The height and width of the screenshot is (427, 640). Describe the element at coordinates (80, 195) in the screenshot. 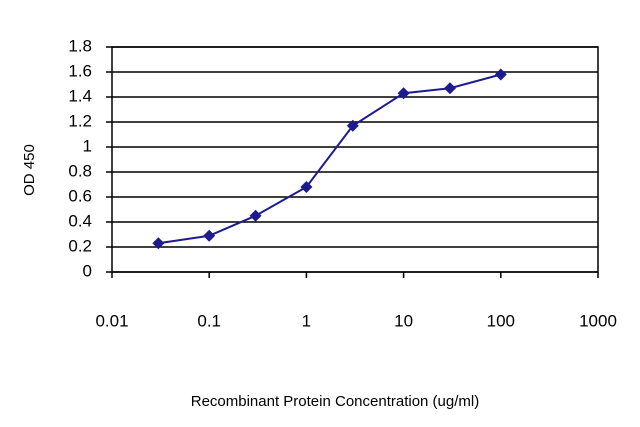

I see `y-tick-label: 0.6` at that location.